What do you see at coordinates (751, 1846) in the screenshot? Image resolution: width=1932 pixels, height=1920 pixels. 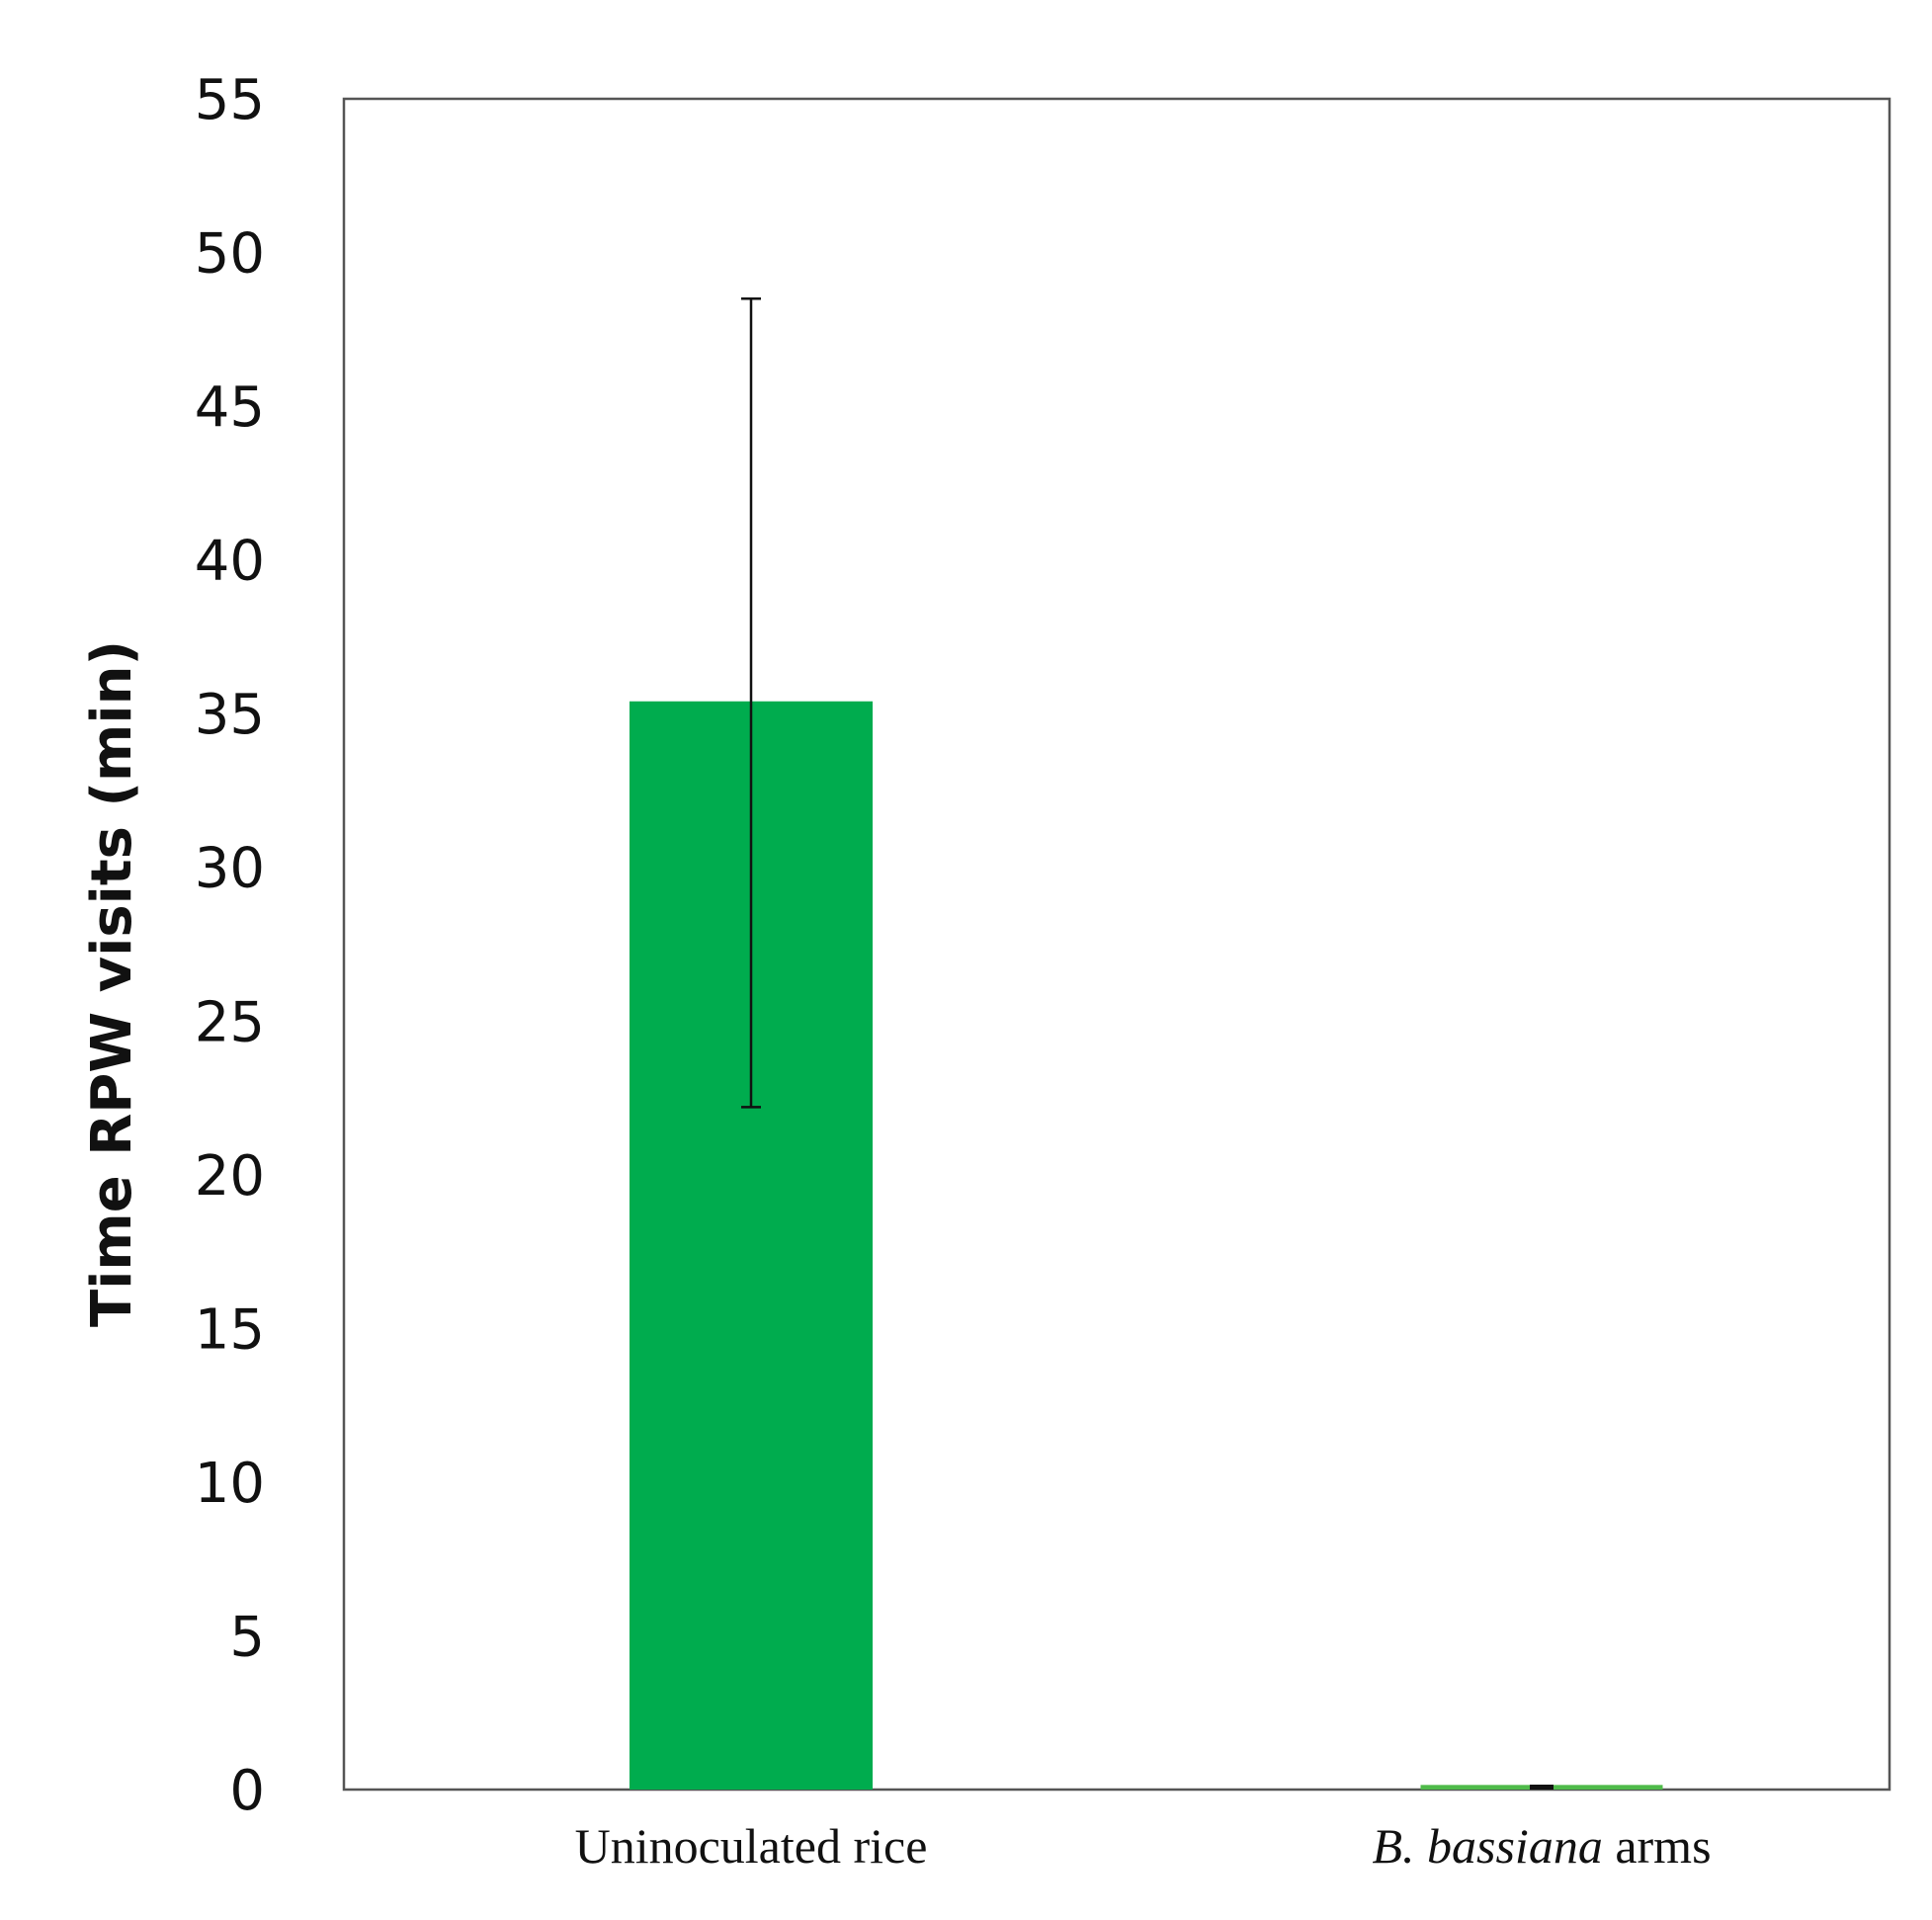 I see `x-tick-label: Uninoculated rice` at bounding box center [751, 1846].